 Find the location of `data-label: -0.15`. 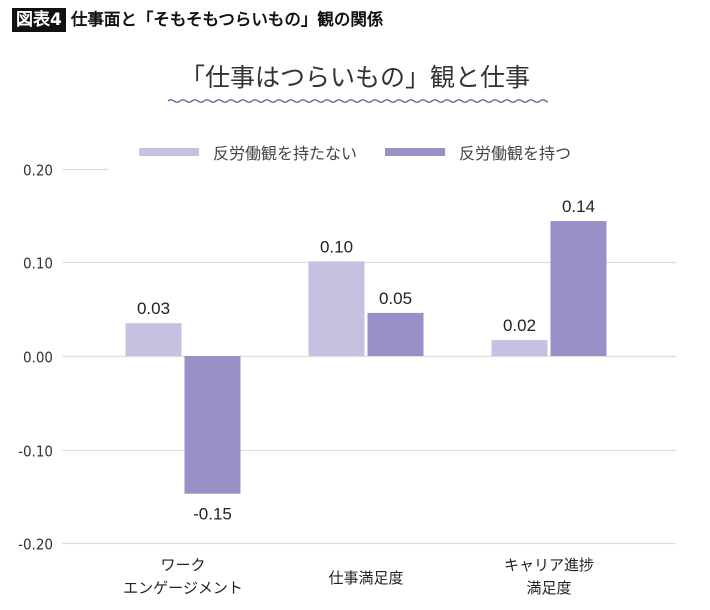

data-label: -0.15 is located at coordinates (212, 514).